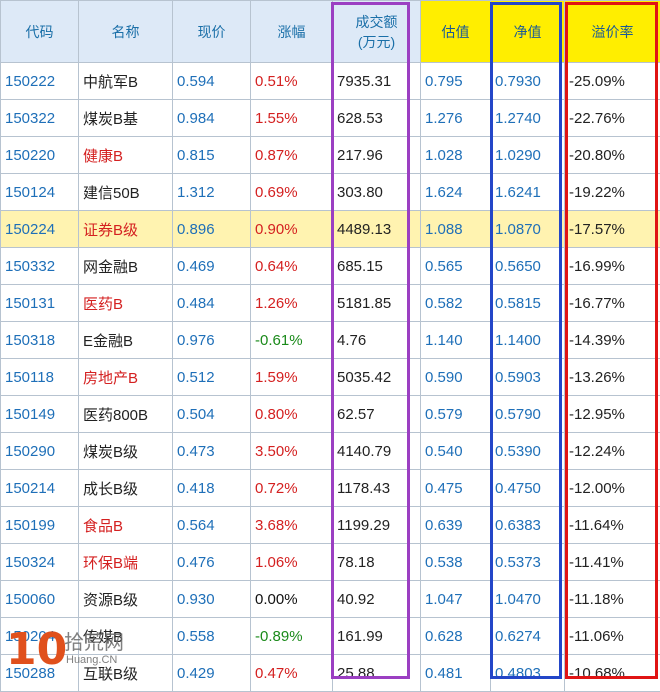 This screenshot has height=692, width=660. What do you see at coordinates (40, 303) in the screenshot?
I see `cell-code: 150131` at bounding box center [40, 303].